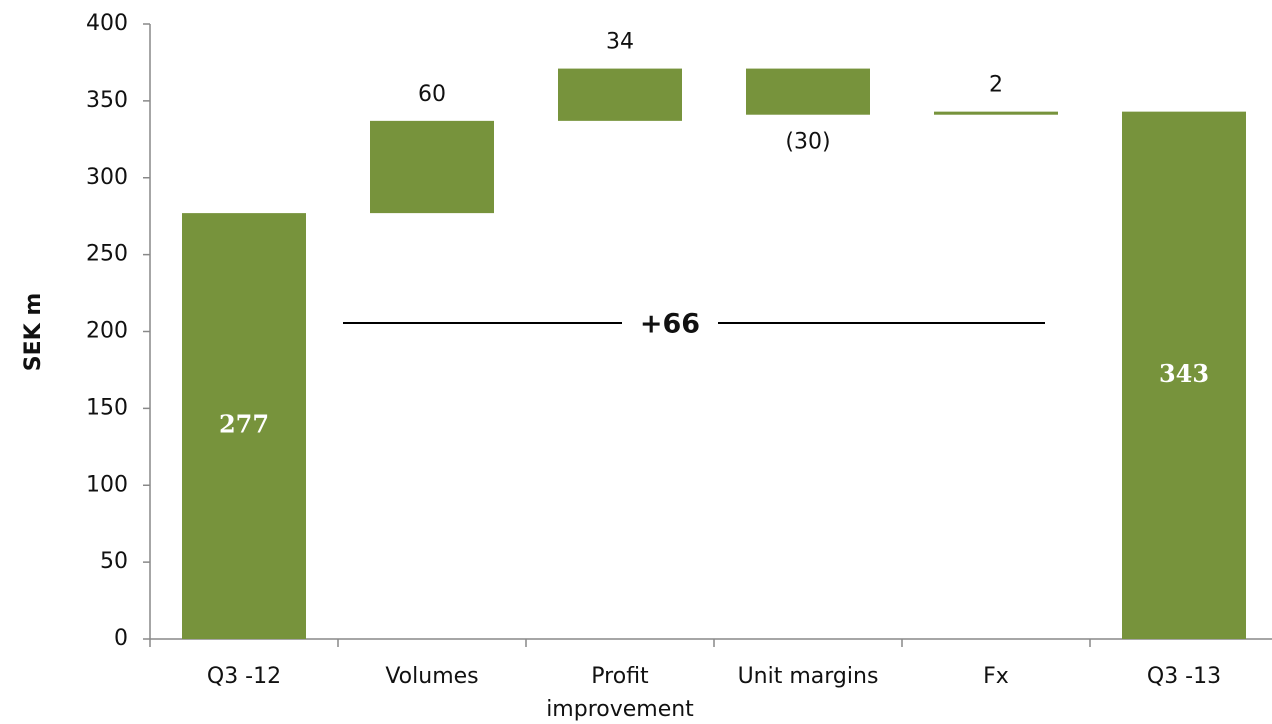 Image resolution: width=1272 pixels, height=724 pixels. I want to click on y-tick-label: 300, so click(107, 177).